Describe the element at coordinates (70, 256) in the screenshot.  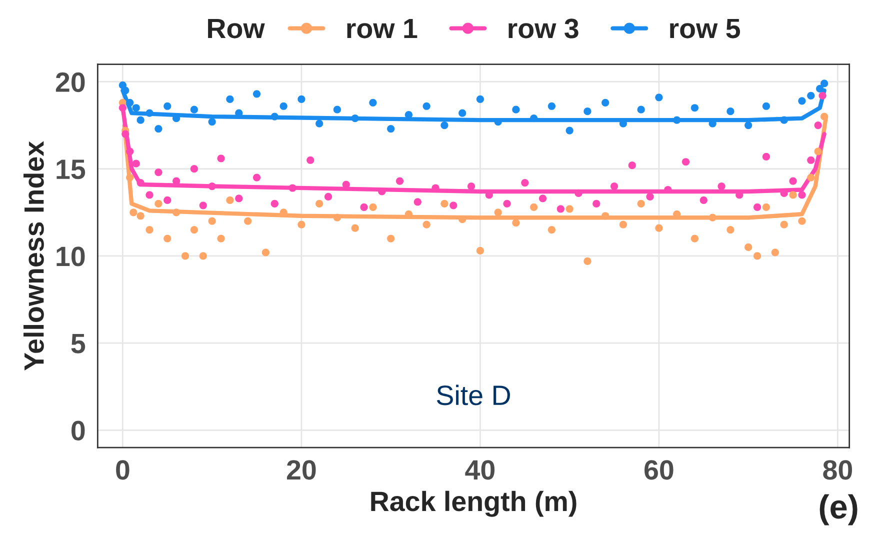
I see `y-tick-label: 10` at that location.